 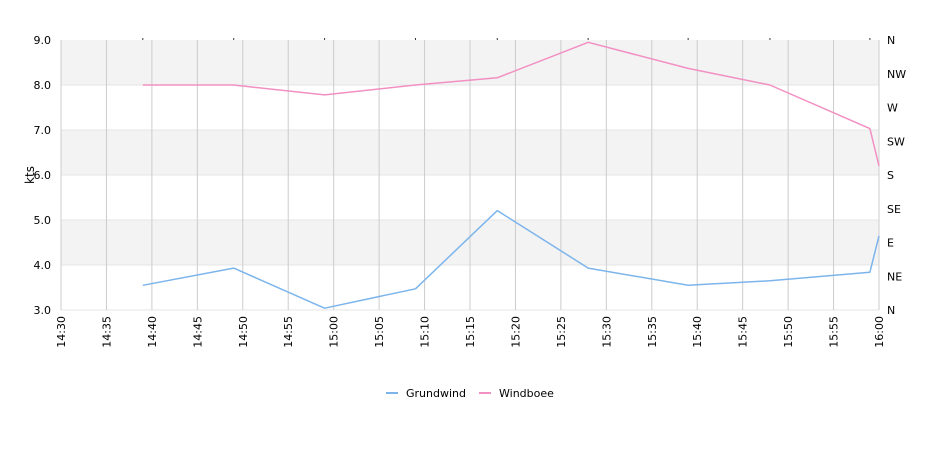 What do you see at coordinates (152, 332) in the screenshot?
I see `x-tick-label: 14:40` at bounding box center [152, 332].